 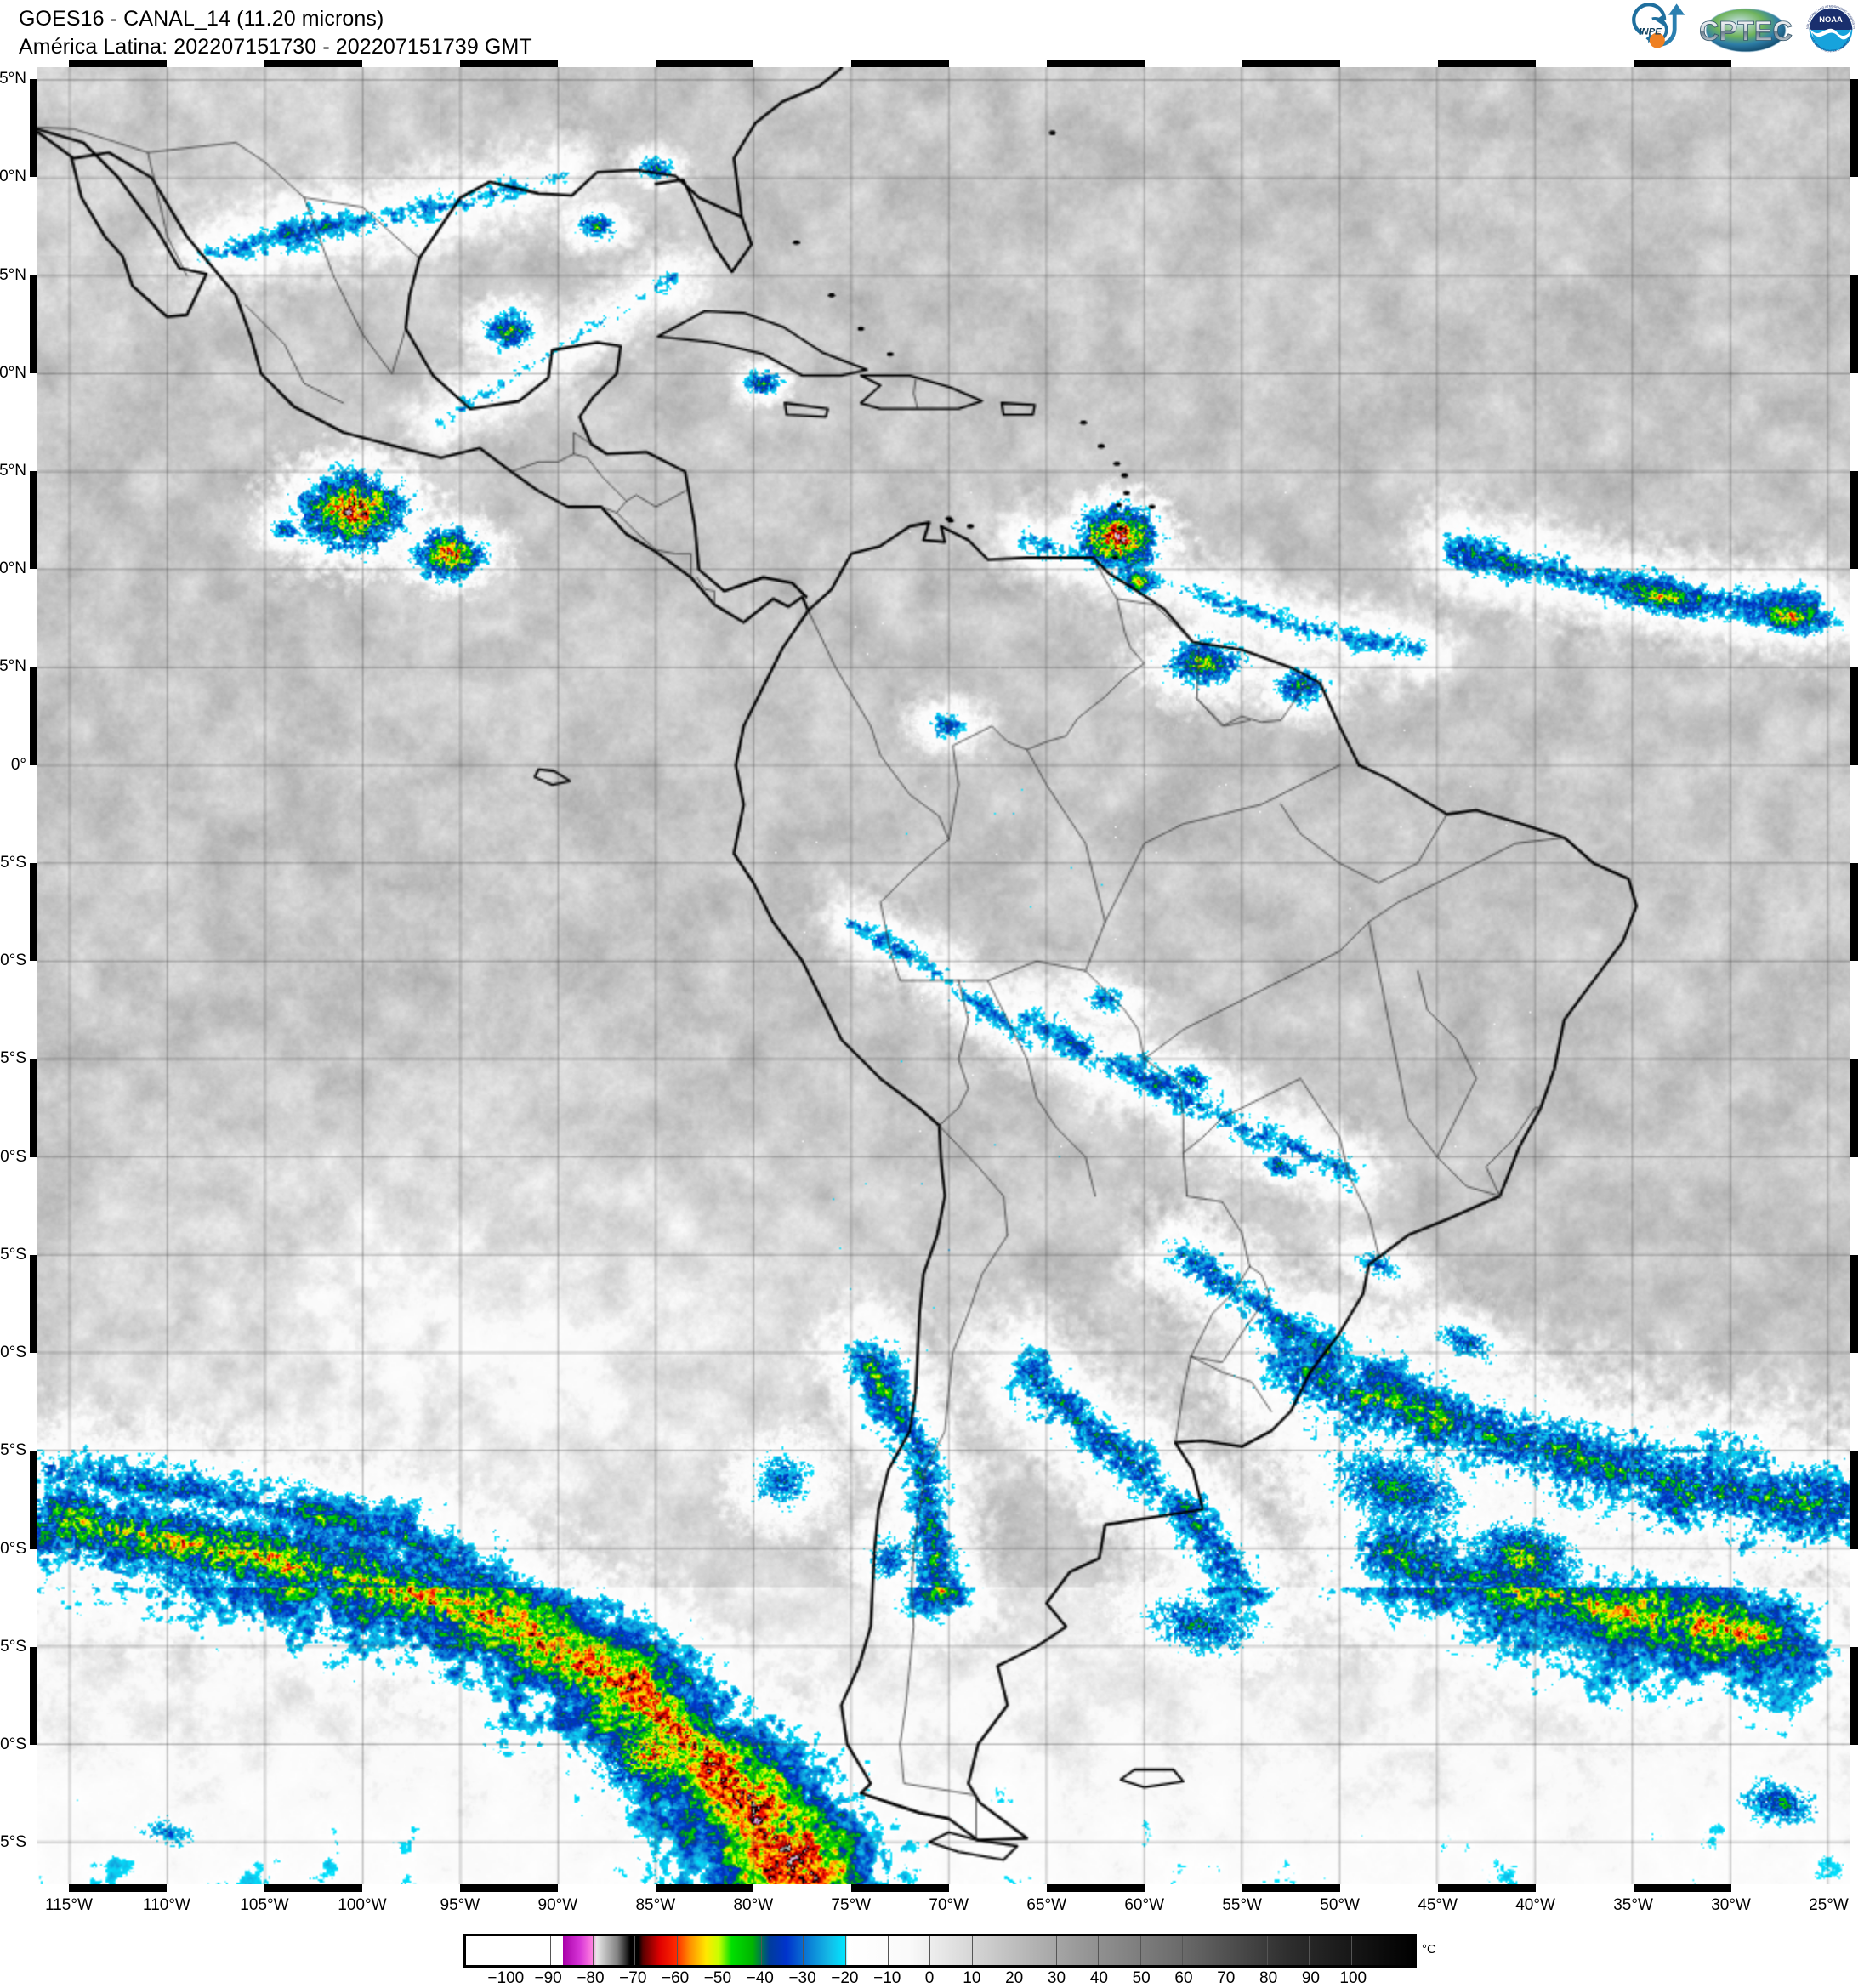 I want to click on colorbar-label--70: −70, so click(x=633, y=1978).